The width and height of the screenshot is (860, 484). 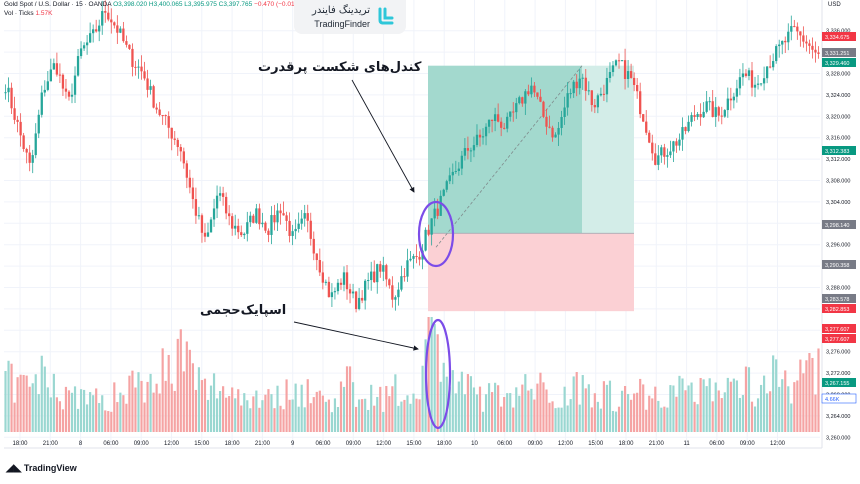 What do you see at coordinates (838, 96) in the screenshot?
I see `price-tick-label: 3,324.000` at bounding box center [838, 96].